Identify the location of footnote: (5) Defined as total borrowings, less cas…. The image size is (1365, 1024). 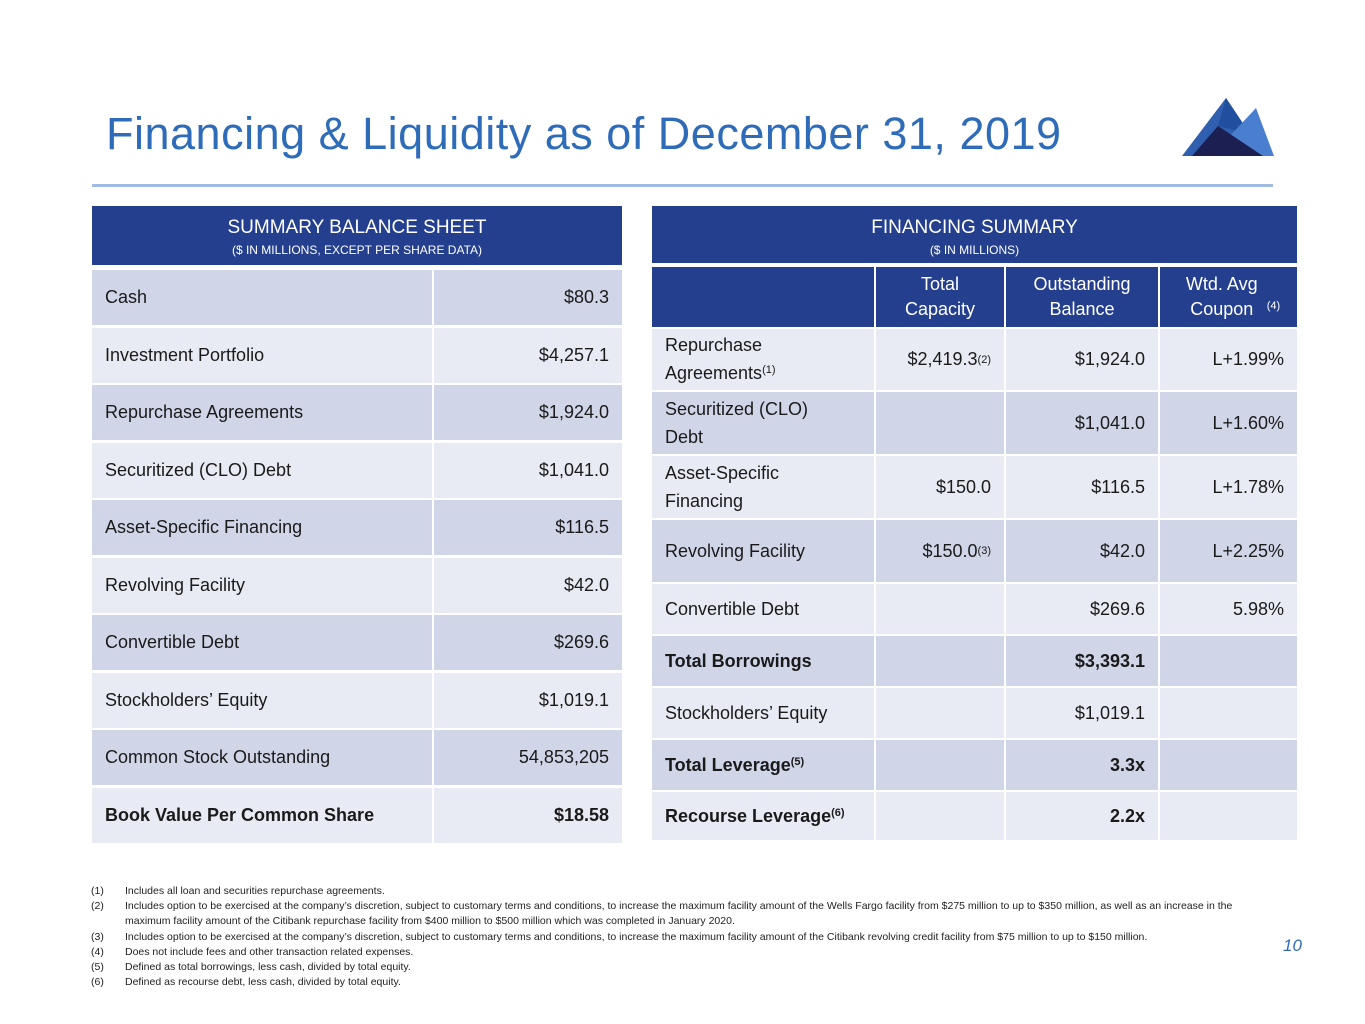
(671, 967).